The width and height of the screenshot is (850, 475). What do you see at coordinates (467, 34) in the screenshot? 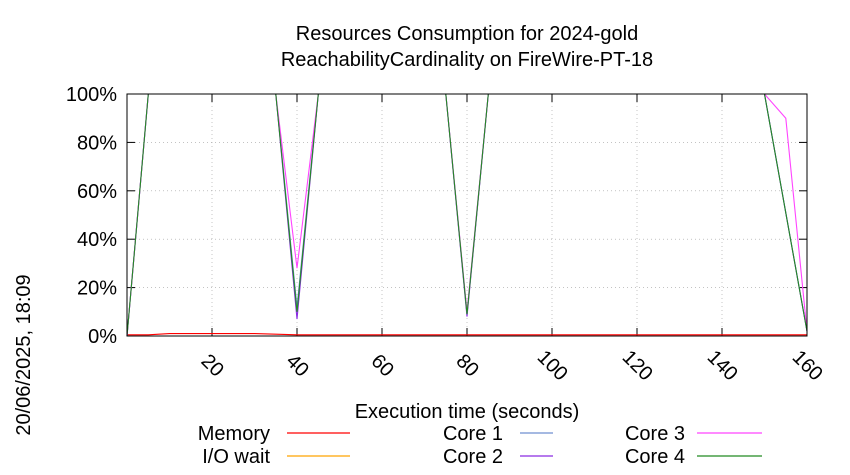
I see `chart-title-line-1: Resources Consumption for 2024-gold` at bounding box center [467, 34].